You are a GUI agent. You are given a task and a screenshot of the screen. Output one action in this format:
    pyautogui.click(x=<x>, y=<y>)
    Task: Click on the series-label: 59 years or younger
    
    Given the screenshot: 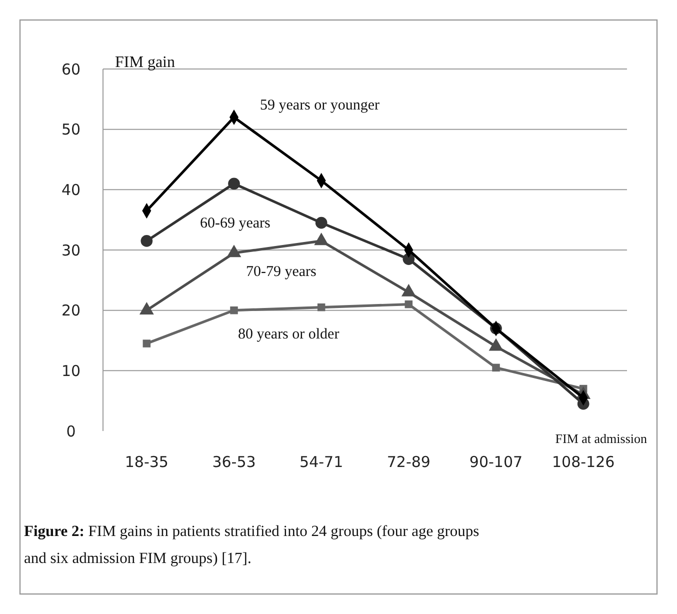 What is the action you would take?
    pyautogui.click(x=320, y=105)
    